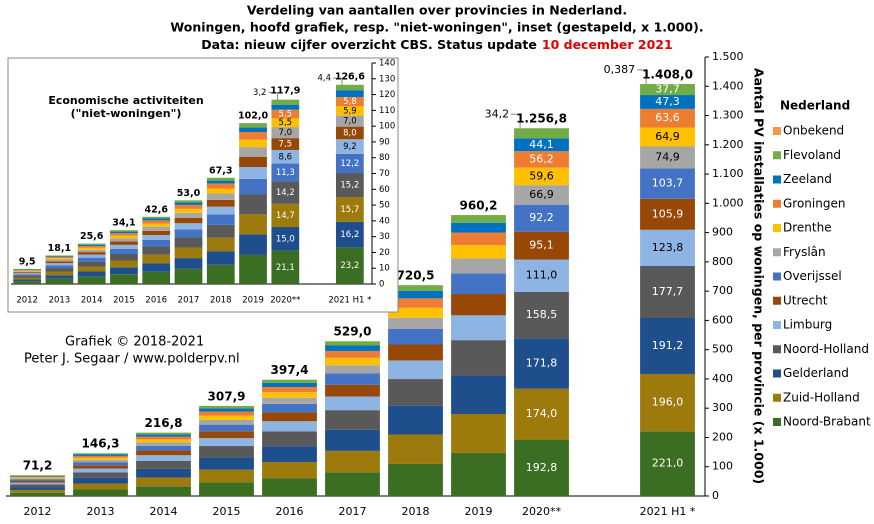 The width and height of the screenshot is (874, 524). I want to click on y-tick-label: 0, so click(381, 285).